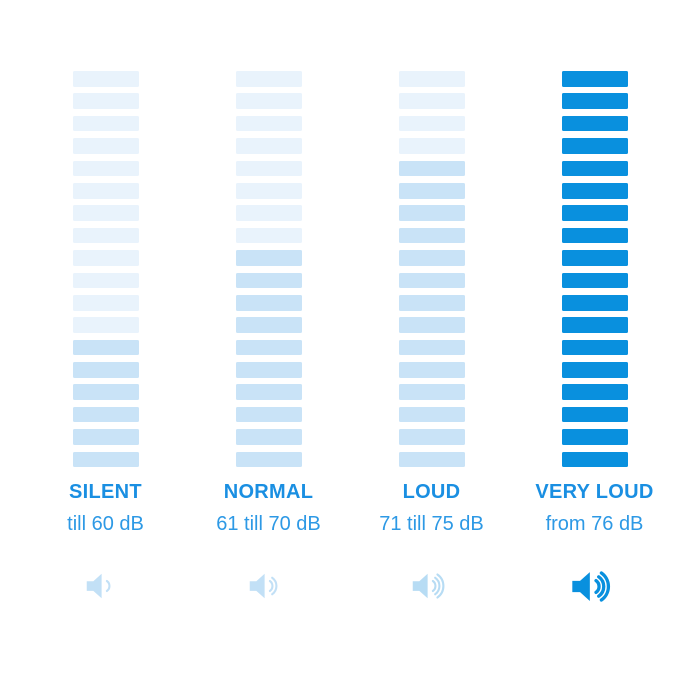 This screenshot has width=700, height=700. I want to click on category-label: VERY LOUD, so click(594, 492).